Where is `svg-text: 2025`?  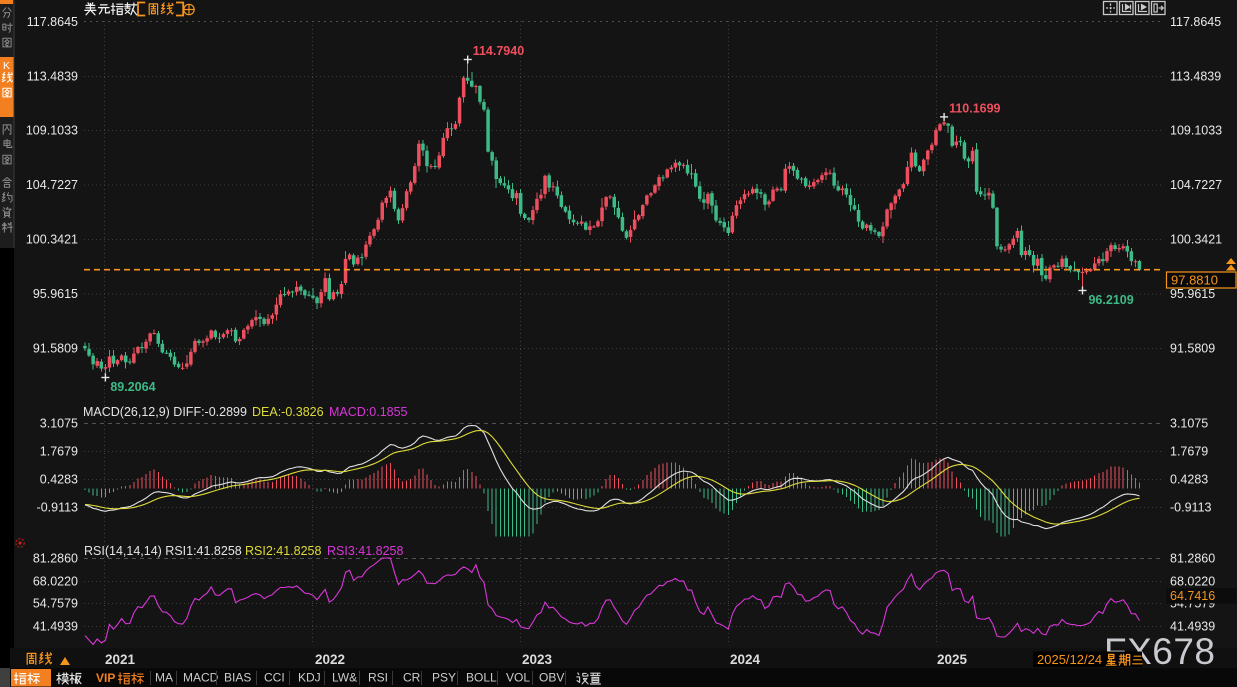
svg-text: 2025 is located at coordinates (952, 659).